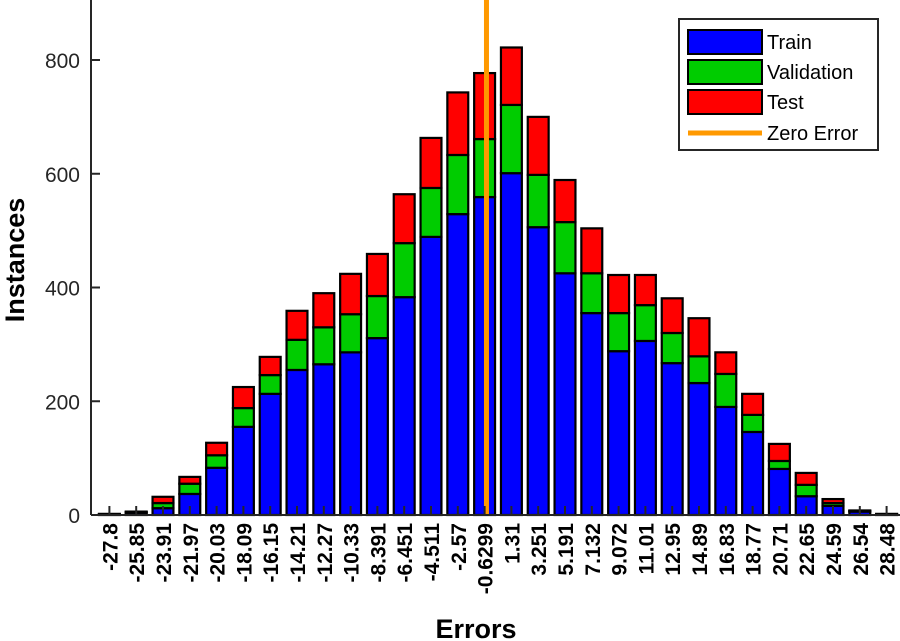 Image resolution: width=900 pixels, height=641 pixels. Describe the element at coordinates (539, 549) in the screenshot. I see `x-tick-label-16: 3.251` at that location.